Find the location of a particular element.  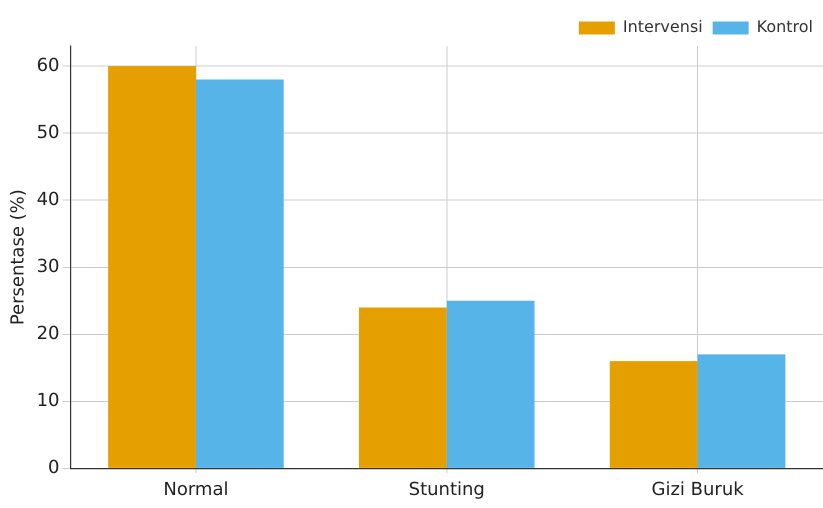

y-tick-label: 40 is located at coordinates (48, 199).